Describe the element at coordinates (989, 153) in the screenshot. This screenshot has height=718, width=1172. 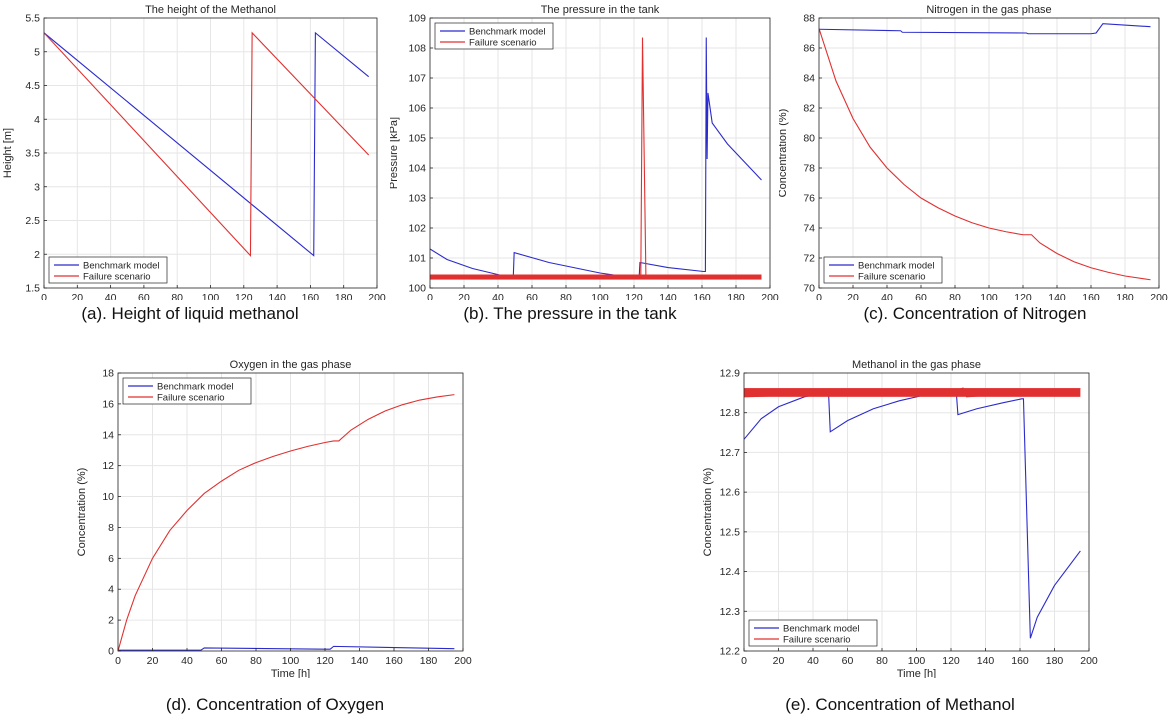
I see `grid-lines` at that location.